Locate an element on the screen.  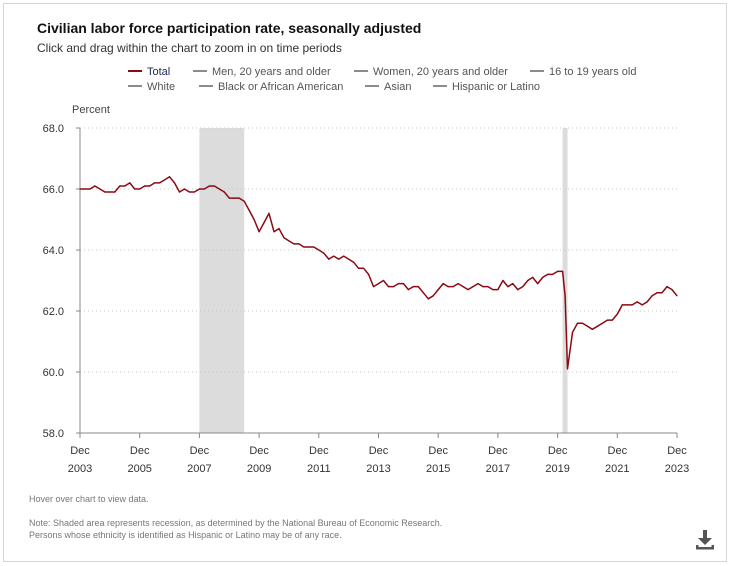
legend-item-total: Total is located at coordinates (149, 72).